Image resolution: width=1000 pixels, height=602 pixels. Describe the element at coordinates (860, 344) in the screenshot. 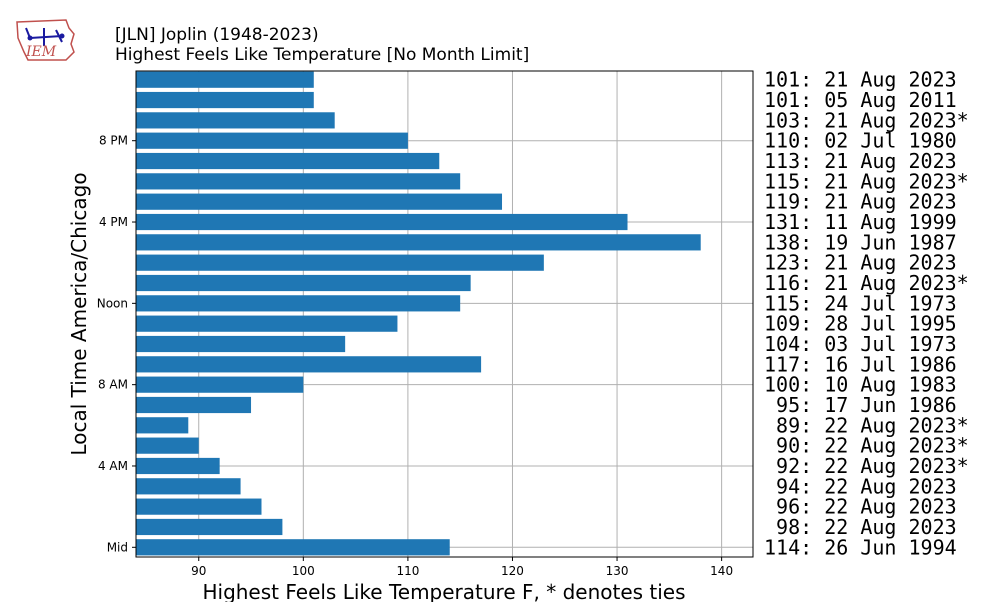

I see `bar-annotation: 104: 03 Jul 1973` at that location.